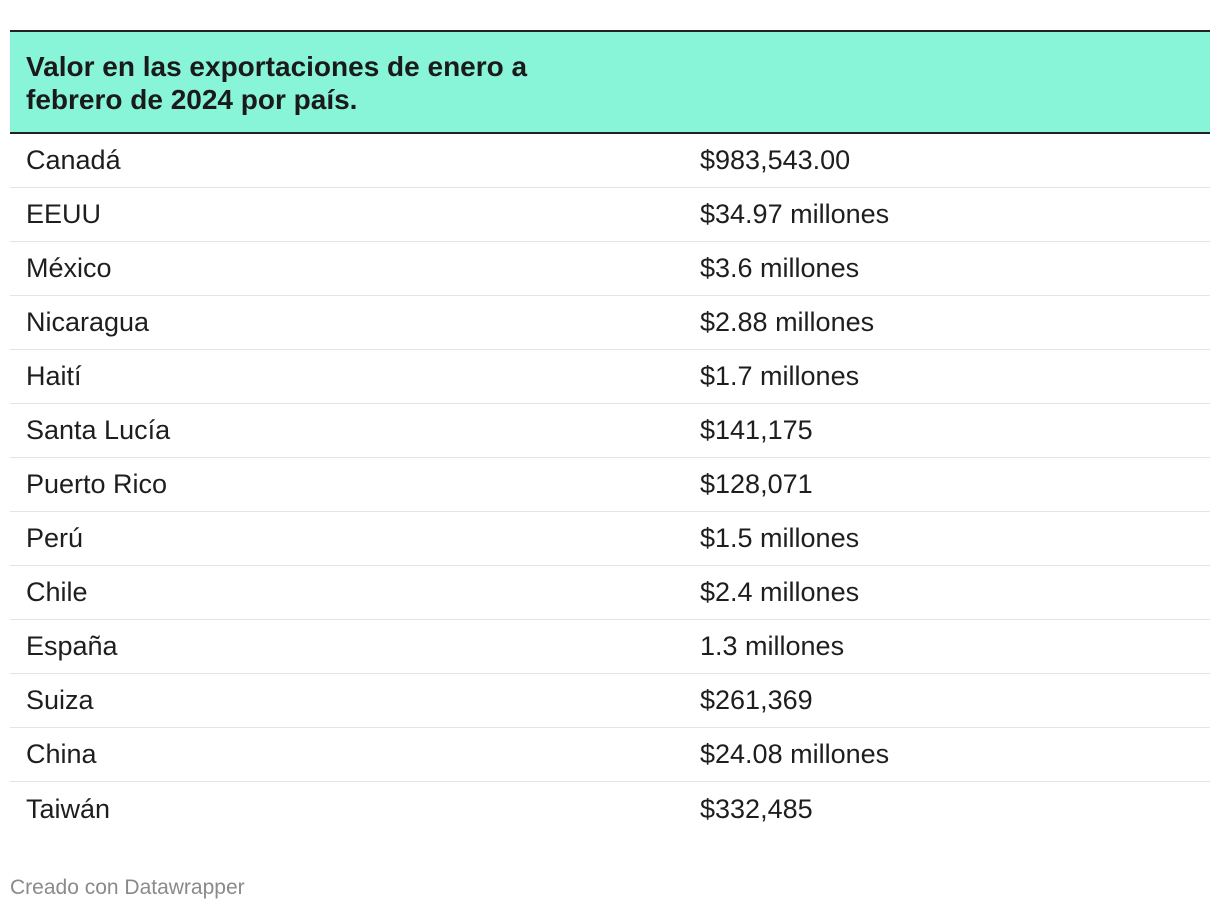  I want to click on value-cell: $1.5 millones, so click(780, 538).